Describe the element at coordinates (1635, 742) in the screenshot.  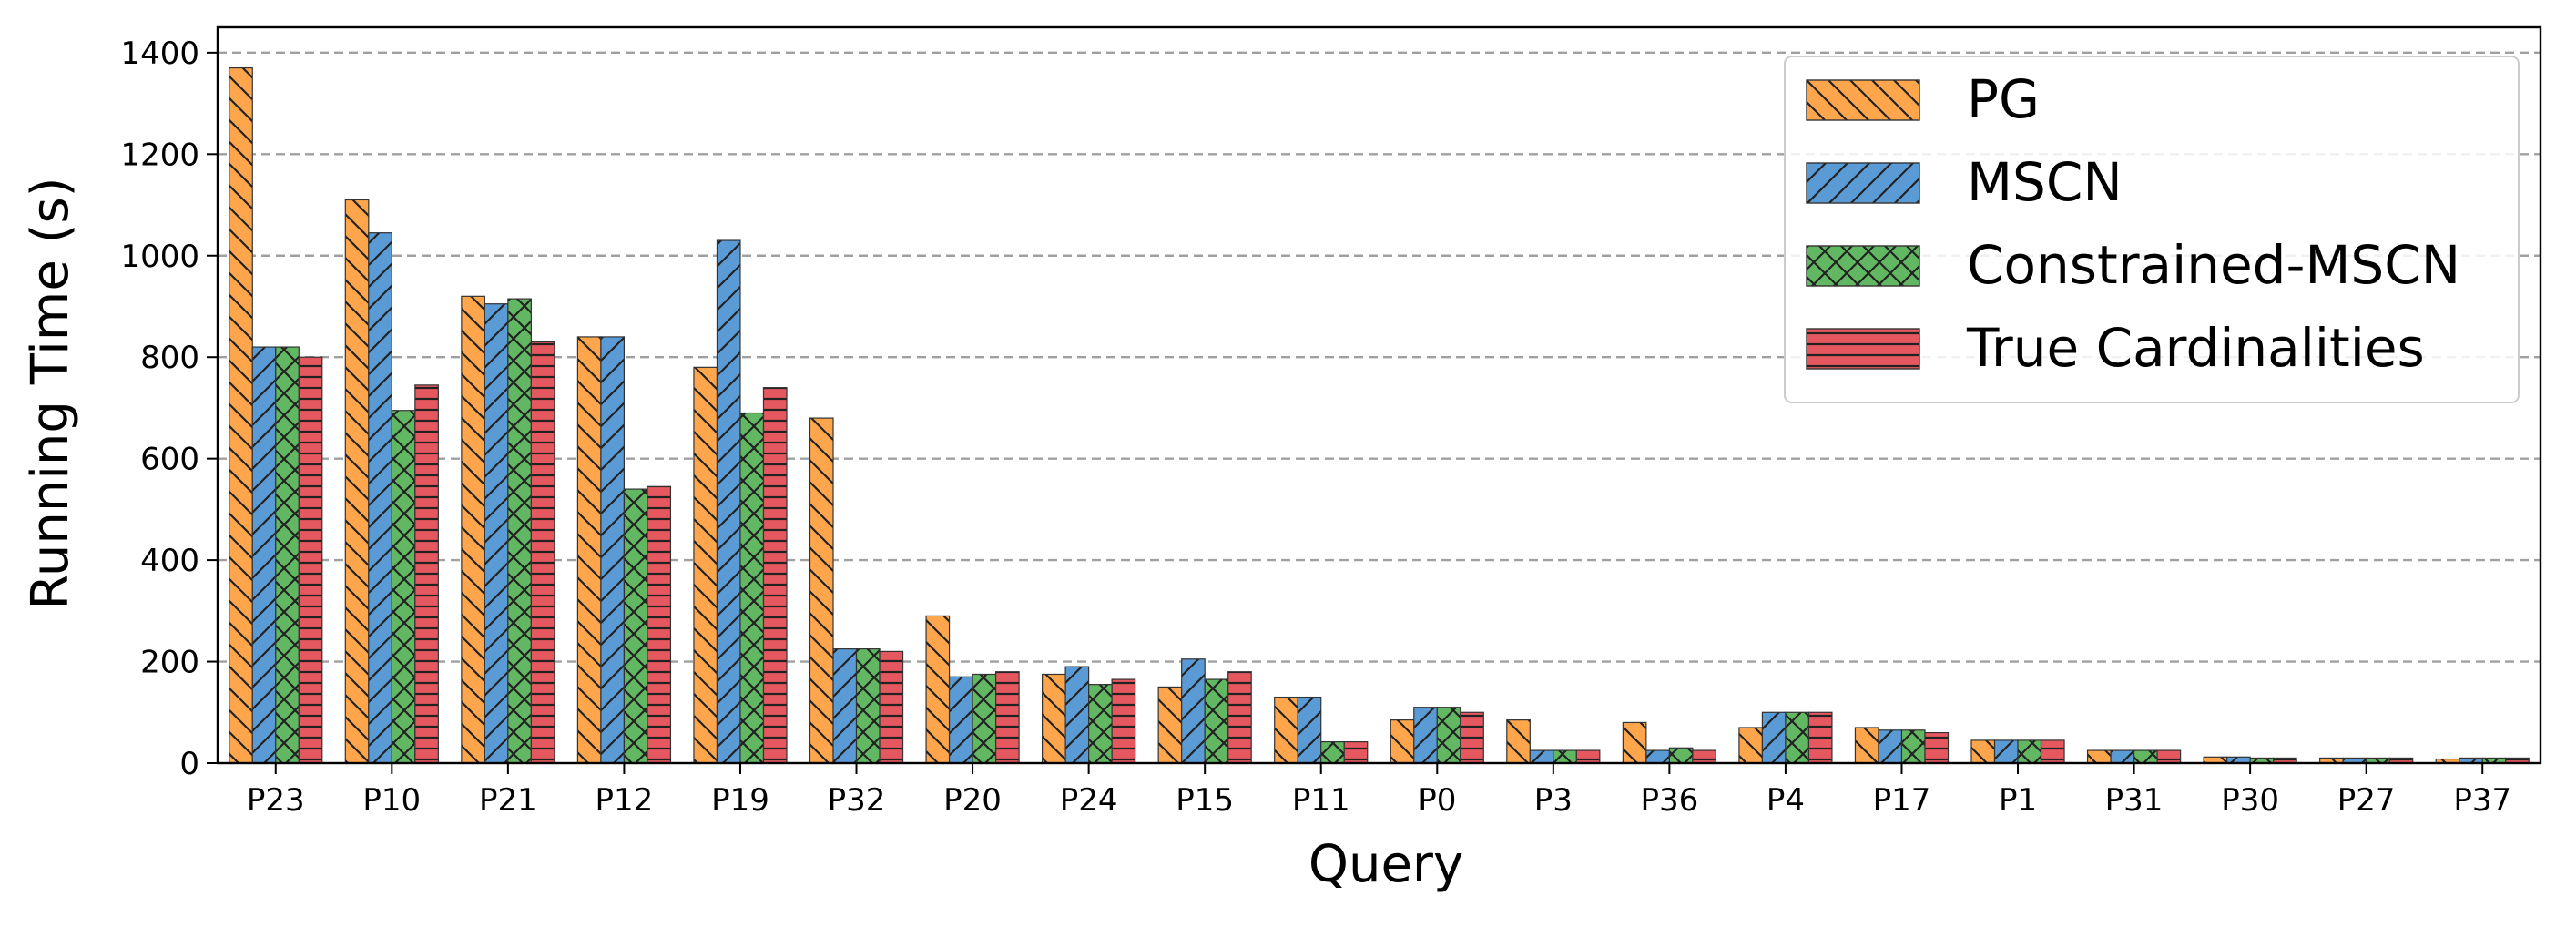
I see `bar-pg-p36` at that location.